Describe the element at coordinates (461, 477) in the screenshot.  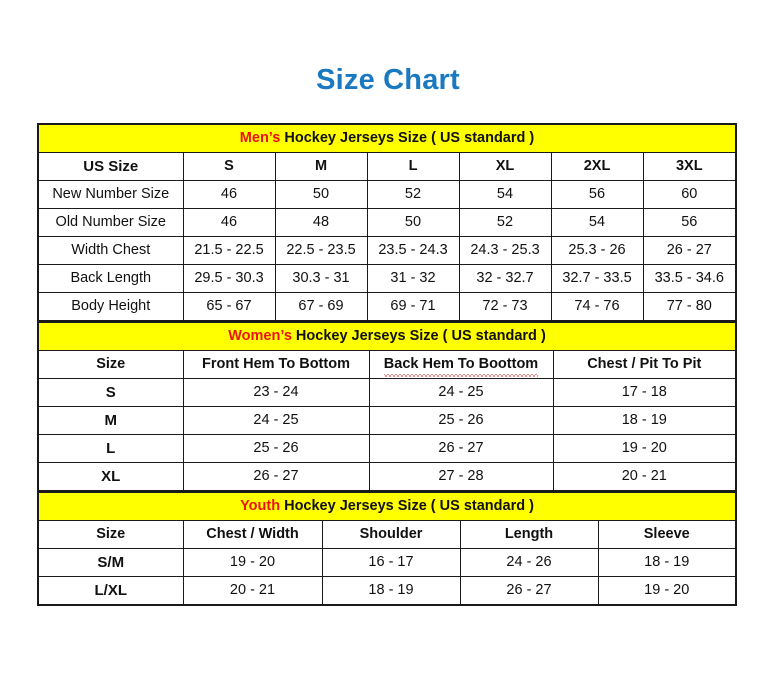
I see `womens-row-3-cell-1: 27 - 28` at that location.